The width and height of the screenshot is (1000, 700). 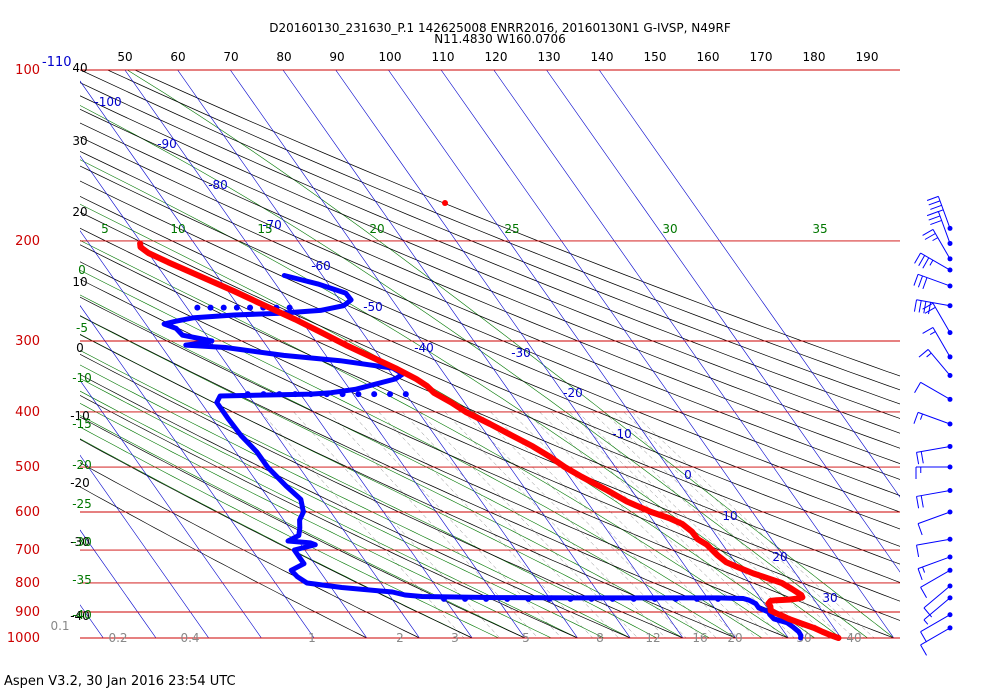 I want to click on isotherm-label: -50, so click(x=373, y=307).